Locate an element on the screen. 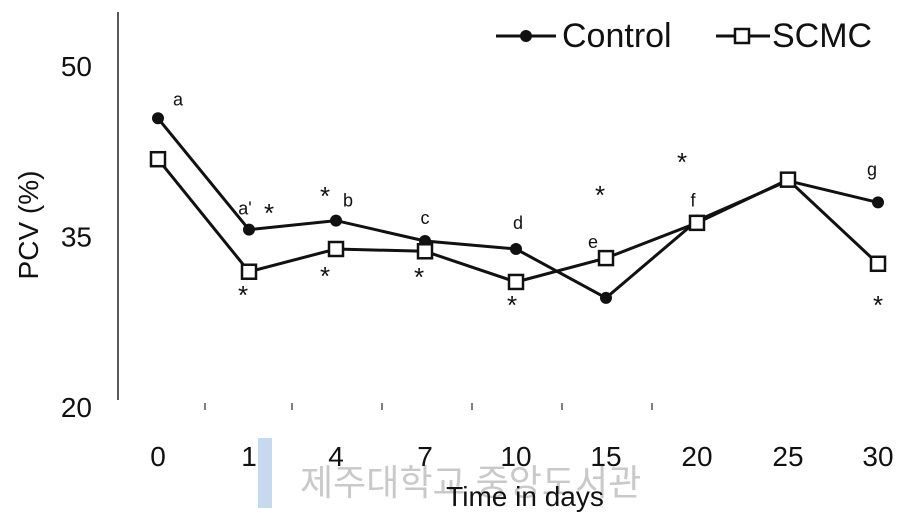 The width and height of the screenshot is (900, 514). letter-annotation-0: a is located at coordinates (178, 99).